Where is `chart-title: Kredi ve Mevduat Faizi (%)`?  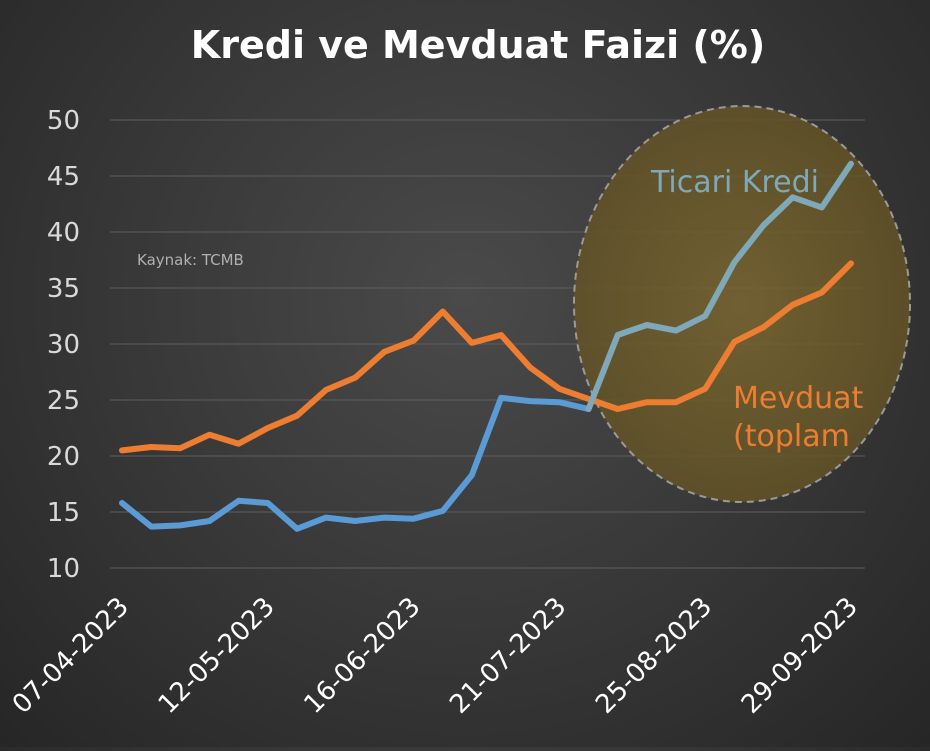 chart-title: Kredi ve Mevduat Faizi (%) is located at coordinates (478, 45).